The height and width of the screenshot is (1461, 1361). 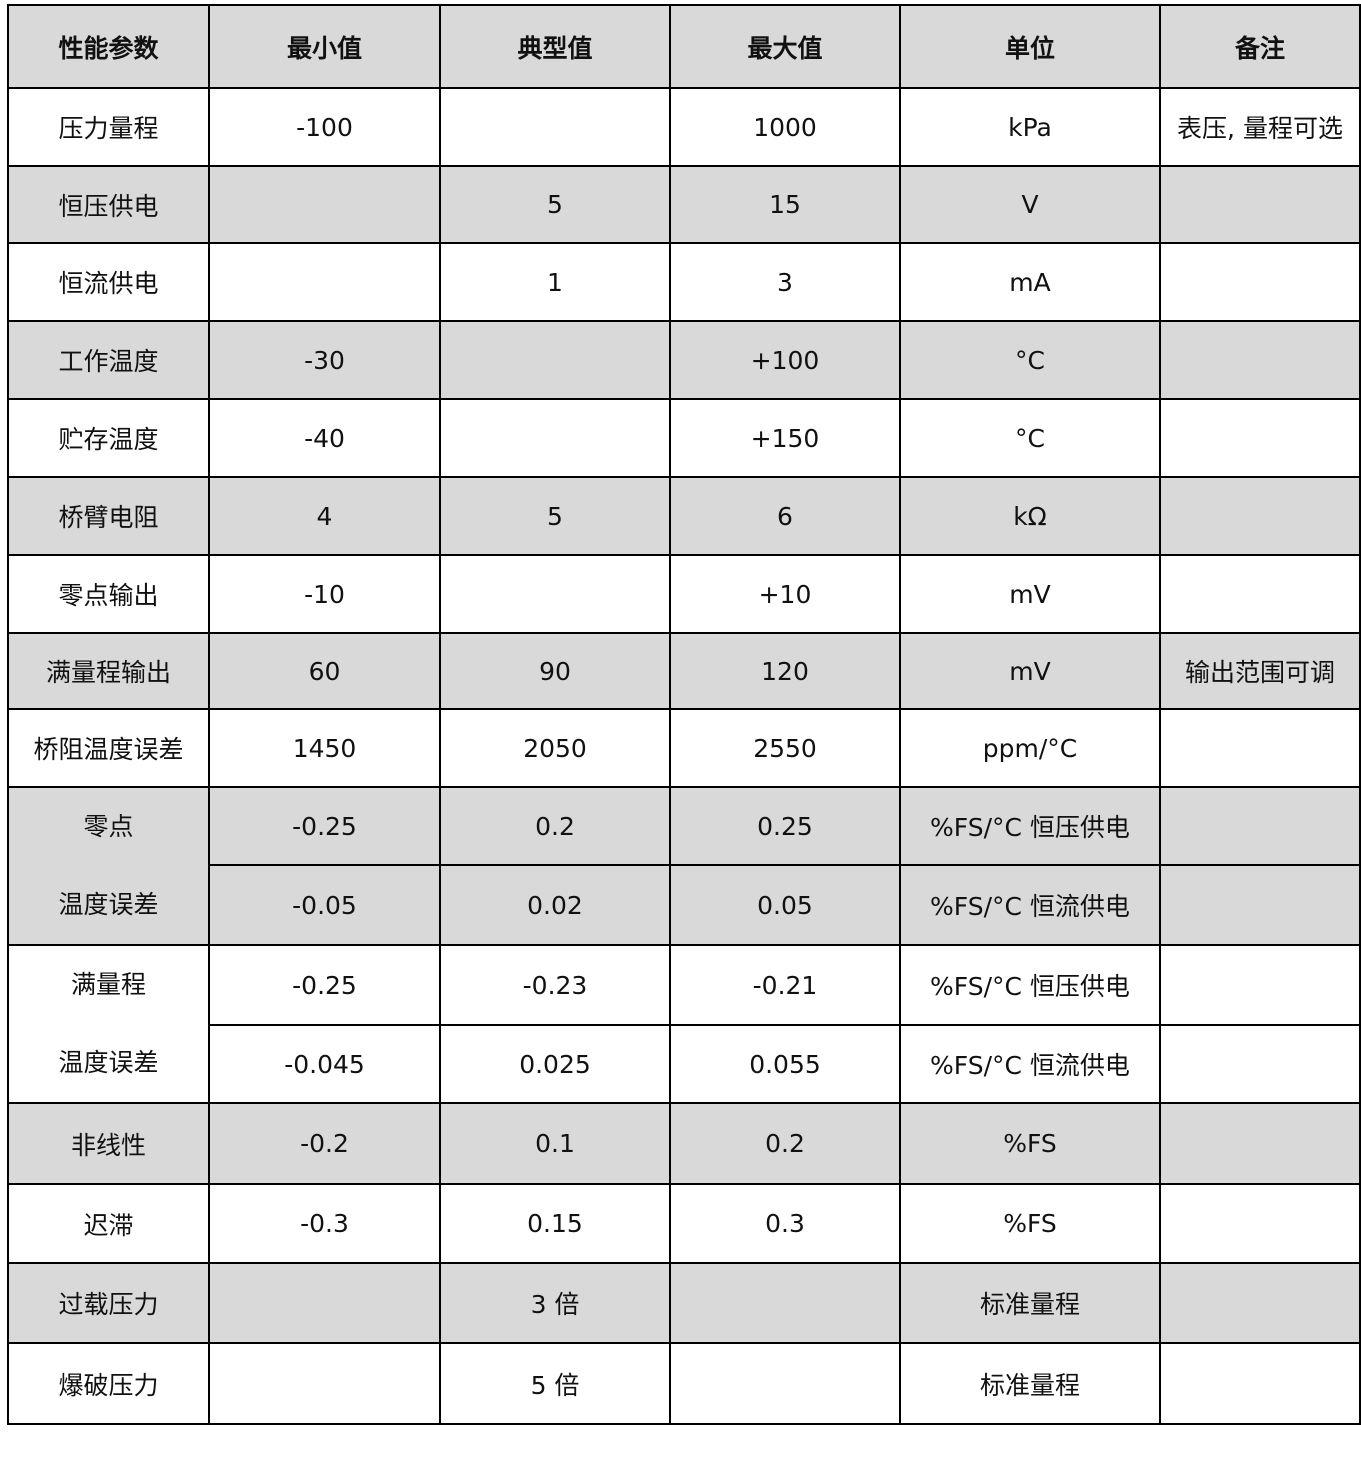 I want to click on max-cell: 6, so click(x=785, y=516).